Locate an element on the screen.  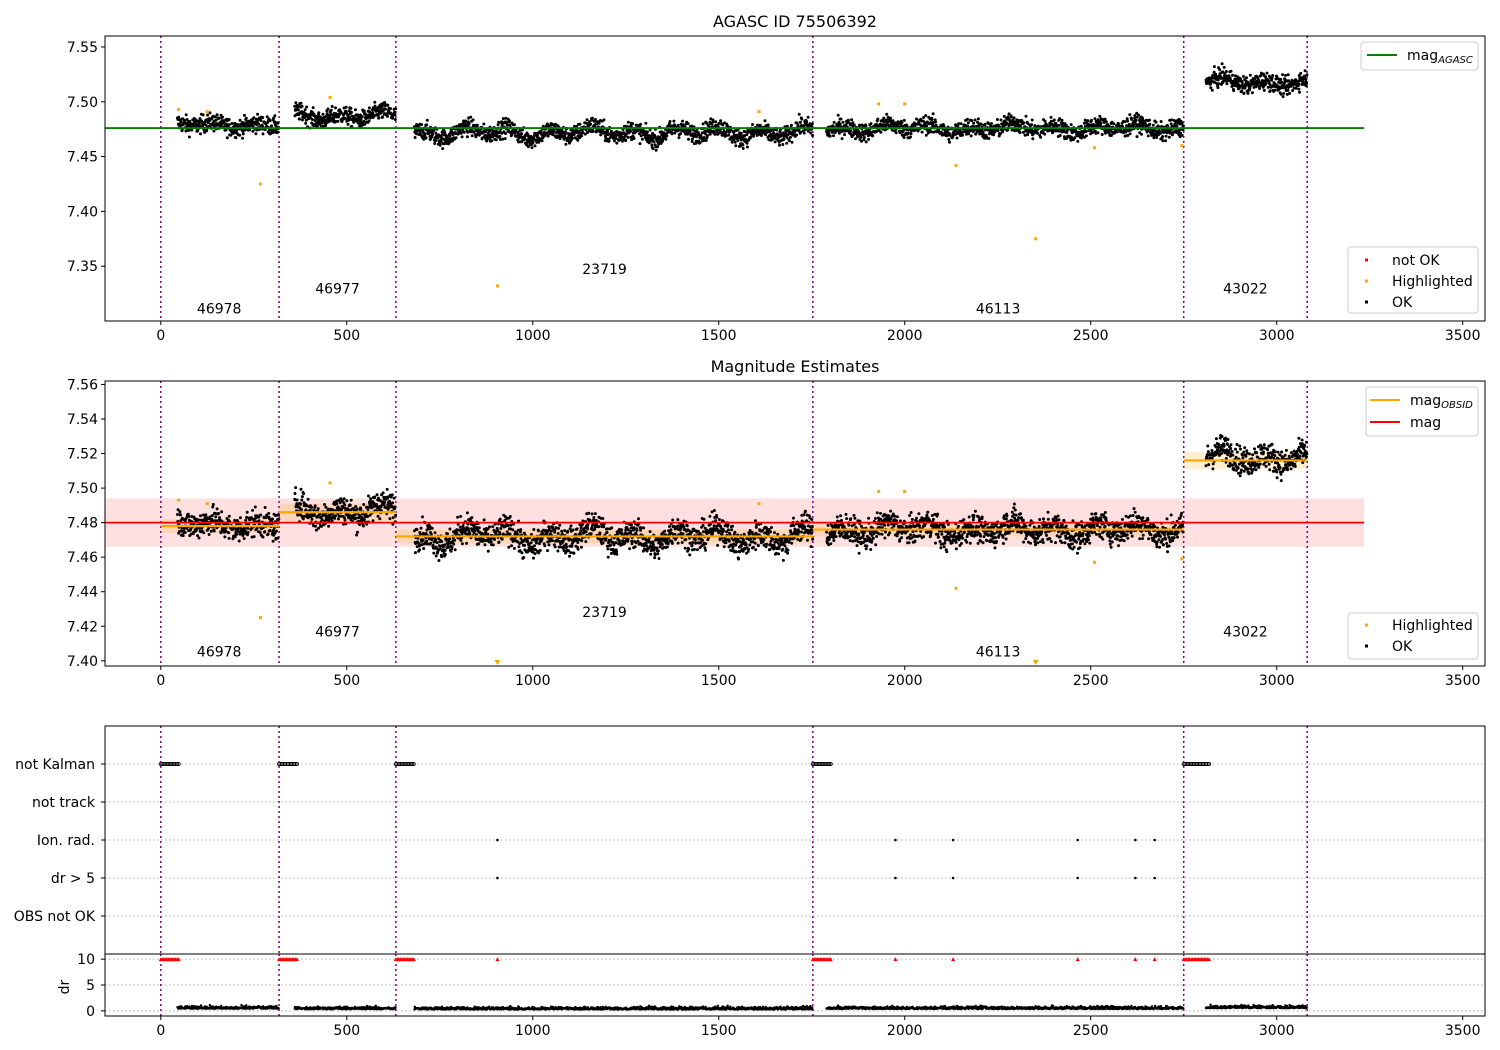
legend-label-highlighted: Highlighted is located at coordinates (1432, 282).